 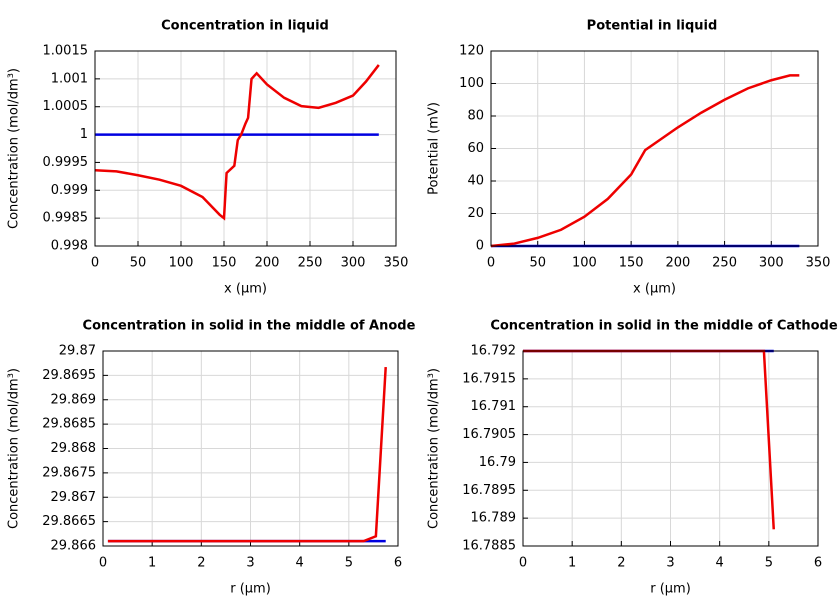 What do you see at coordinates (66, 51) in the screenshot?
I see `y-tick-label: 1.0015` at bounding box center [66, 51].